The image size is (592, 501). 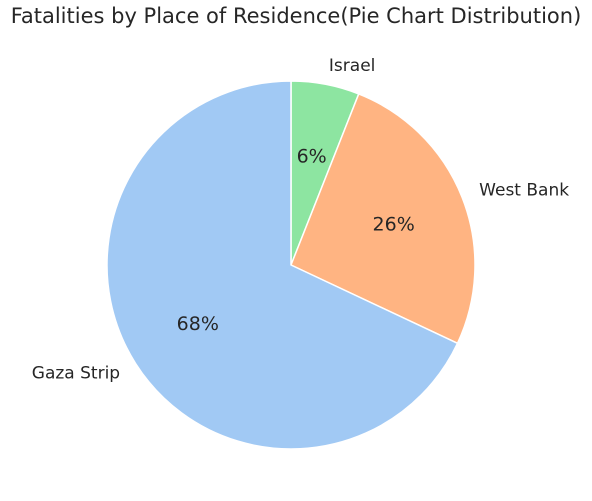 I want to click on slice-label-gaza-strip: Gaza Strip, so click(x=76, y=373).